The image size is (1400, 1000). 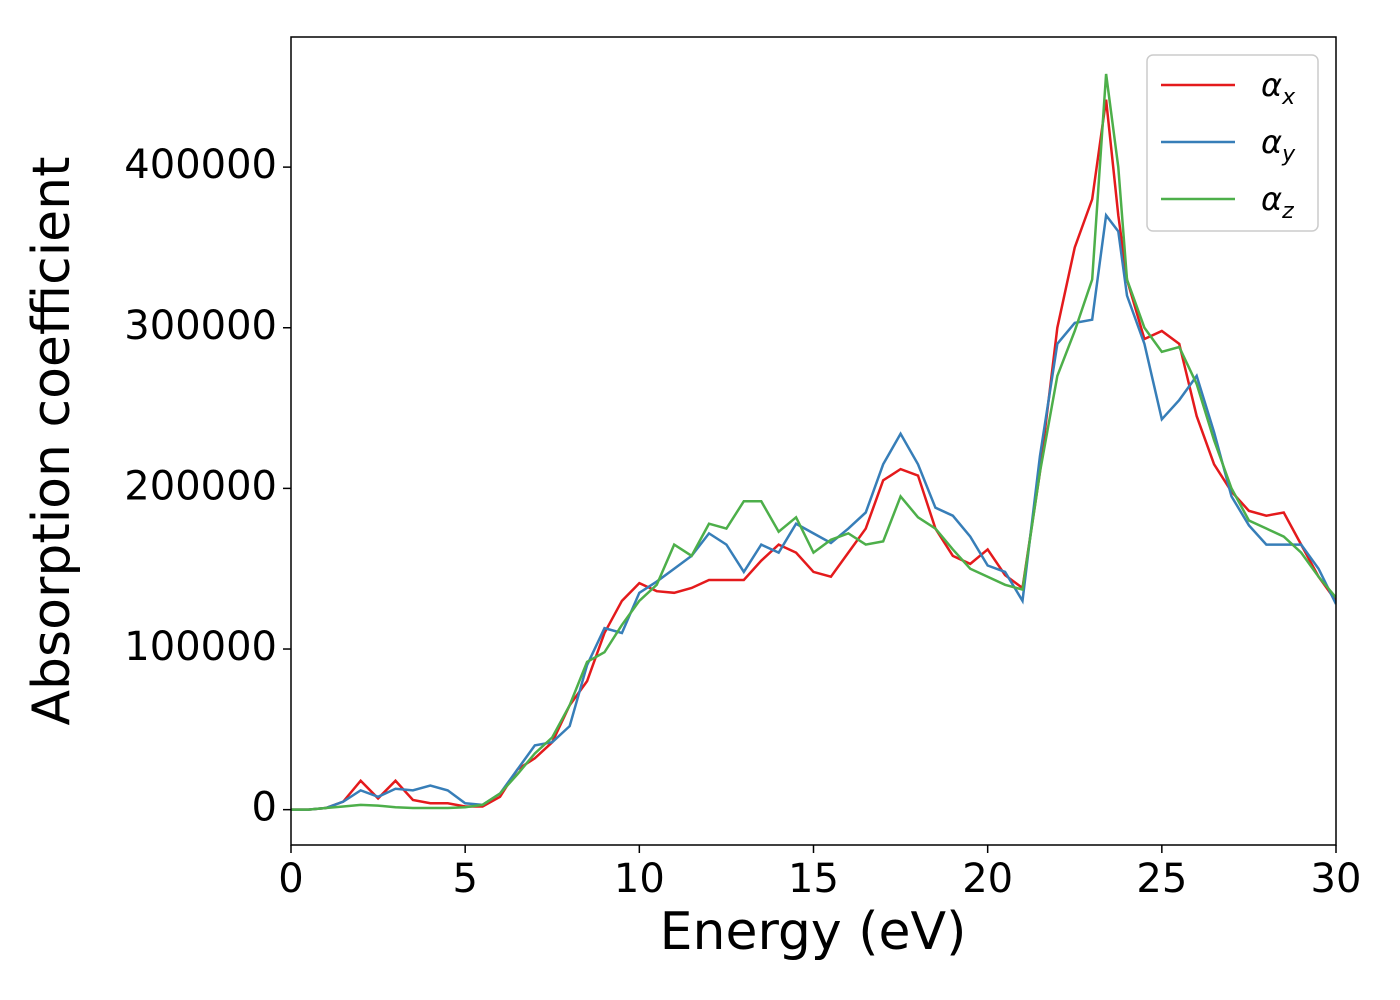 I want to click on legend-label: αx, so click(x=1278, y=88).